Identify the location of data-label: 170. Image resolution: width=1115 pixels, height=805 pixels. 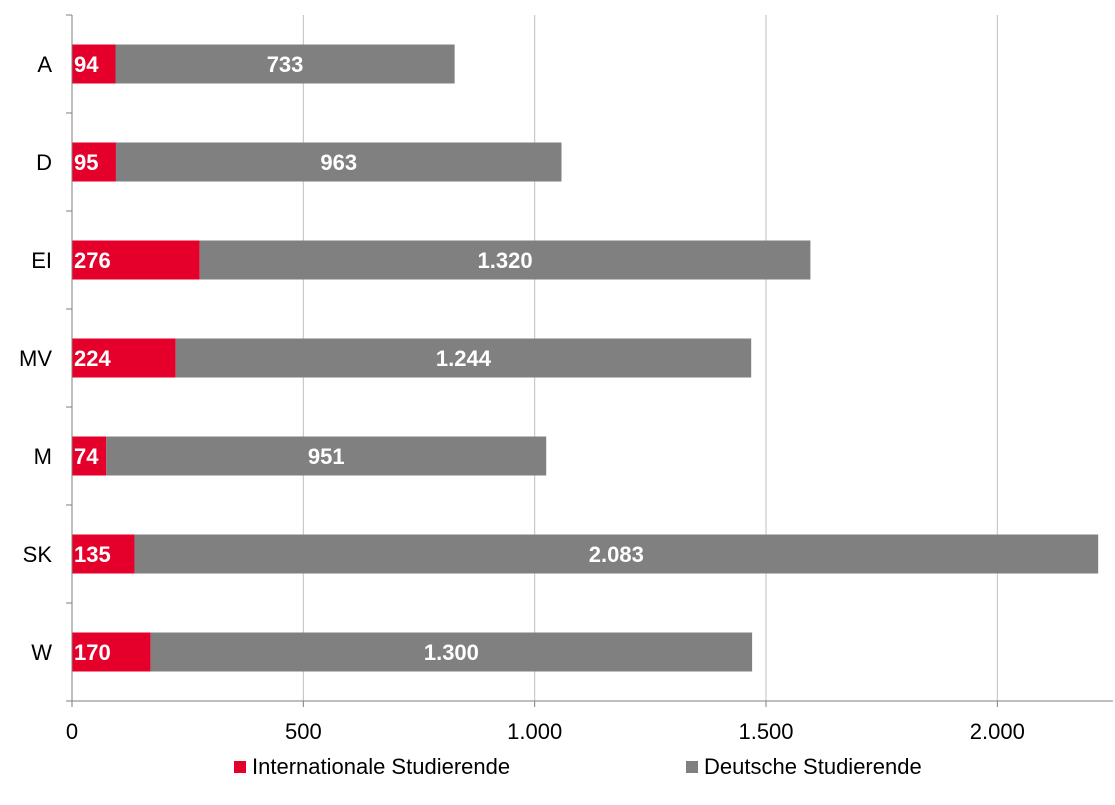
(92, 652).